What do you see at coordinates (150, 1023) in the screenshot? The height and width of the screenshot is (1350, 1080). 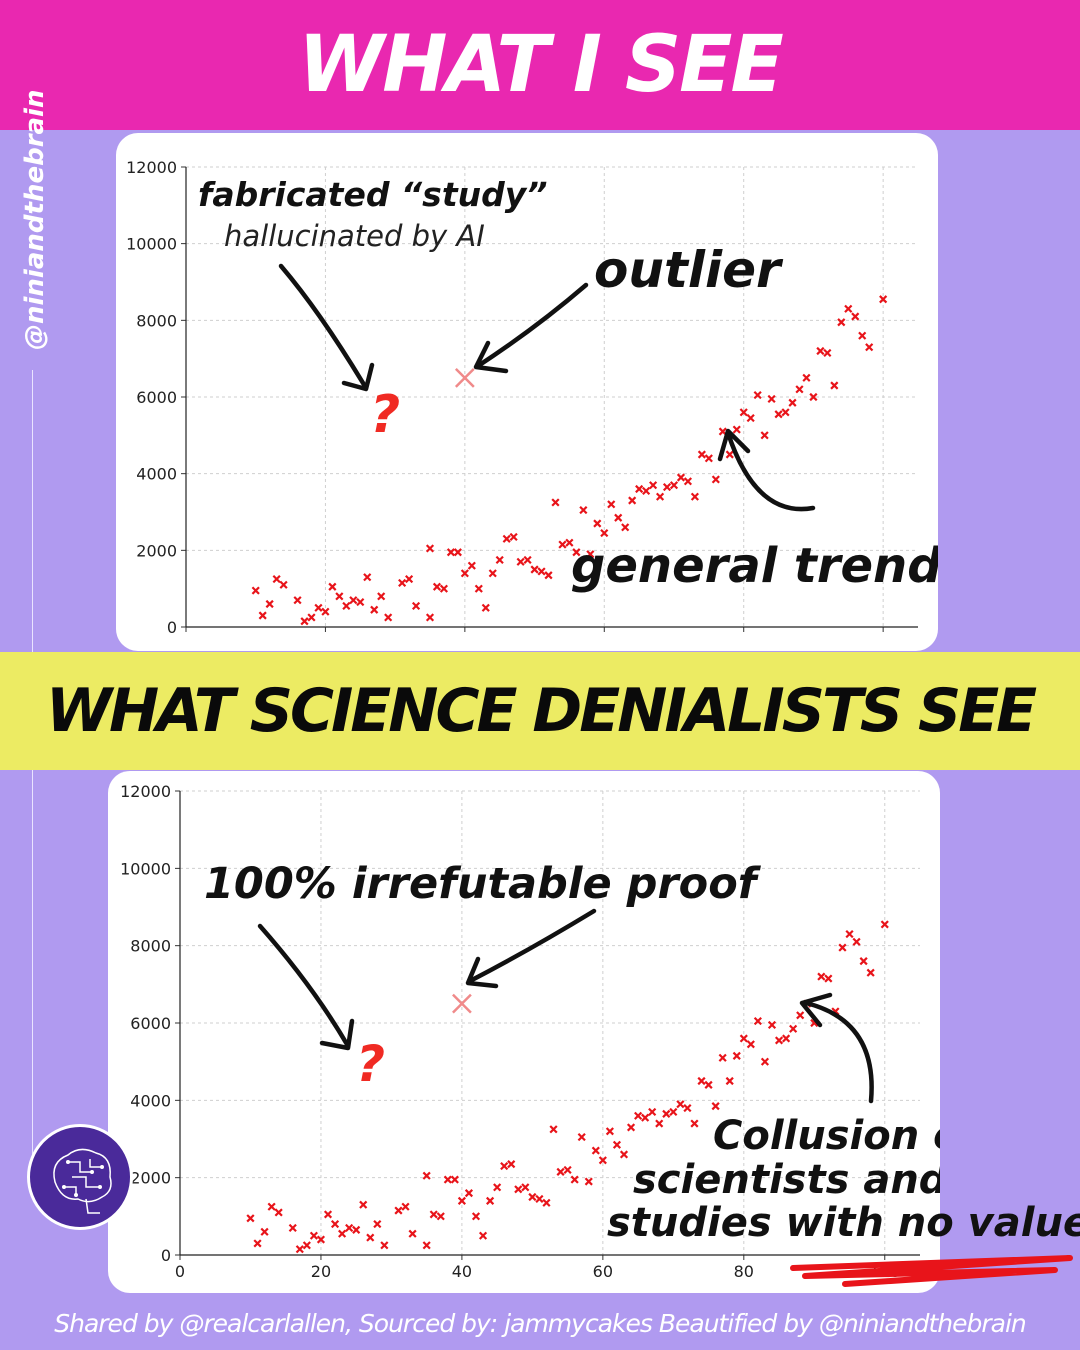 I see `y-tick-label: 6000` at bounding box center [150, 1023].